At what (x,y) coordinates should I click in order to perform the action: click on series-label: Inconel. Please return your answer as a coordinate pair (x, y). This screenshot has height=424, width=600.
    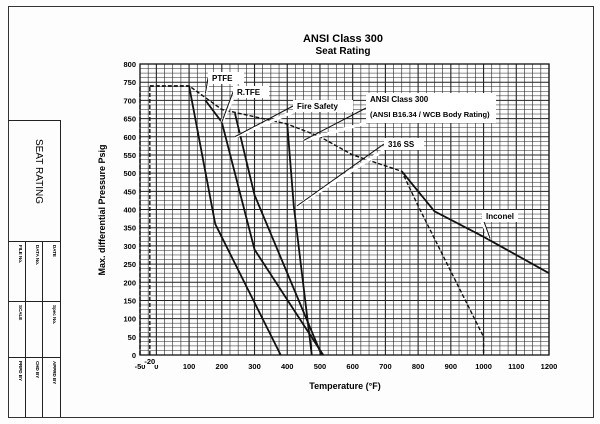
    Looking at the image, I should click on (500, 216).